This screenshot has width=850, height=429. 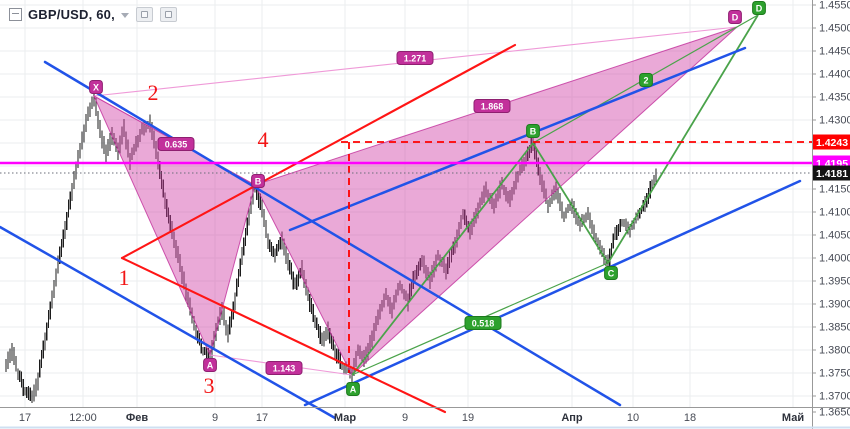 What do you see at coordinates (834, 75) in the screenshot?
I see `price-tick-label: 1.4400` at bounding box center [834, 75].